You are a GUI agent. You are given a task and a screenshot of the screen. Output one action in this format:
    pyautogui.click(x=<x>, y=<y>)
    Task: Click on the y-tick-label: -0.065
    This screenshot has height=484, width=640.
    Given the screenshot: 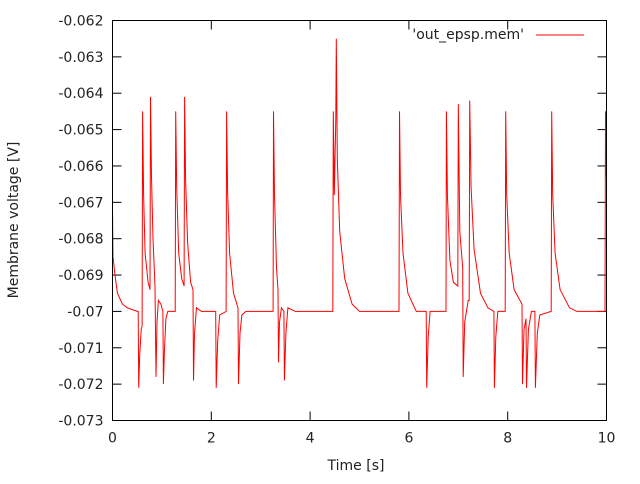 What is the action you would take?
    pyautogui.click(x=80, y=131)
    